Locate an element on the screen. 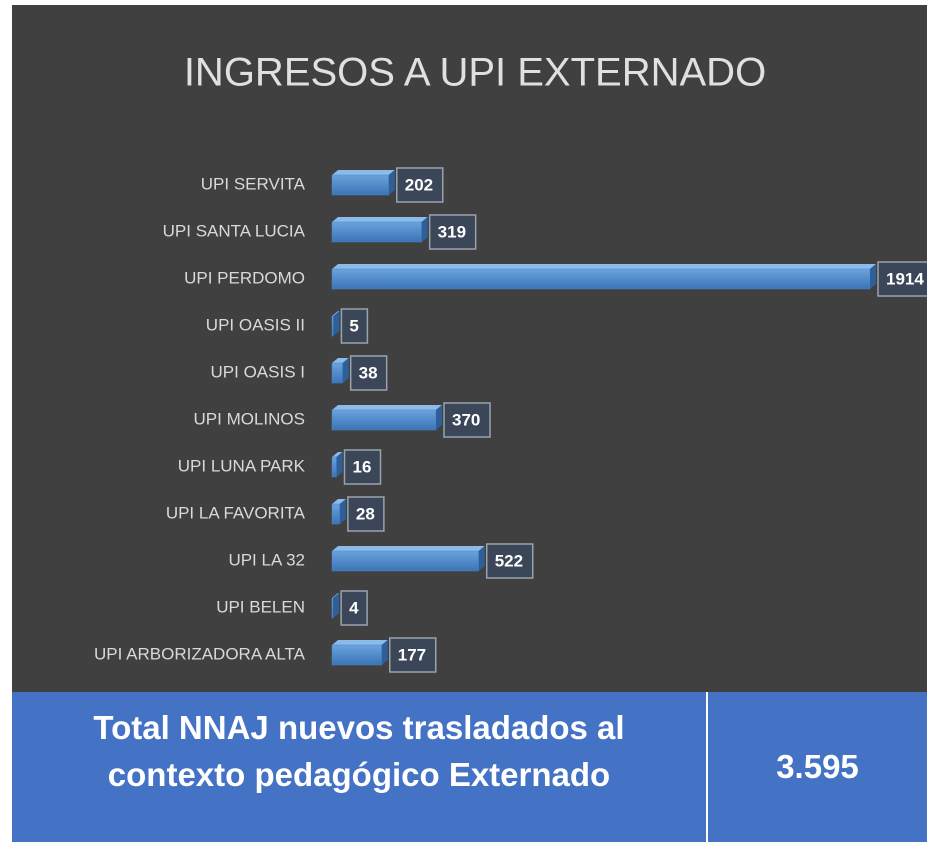 This screenshot has height=842, width=927. data-label: 38 is located at coordinates (368, 372).